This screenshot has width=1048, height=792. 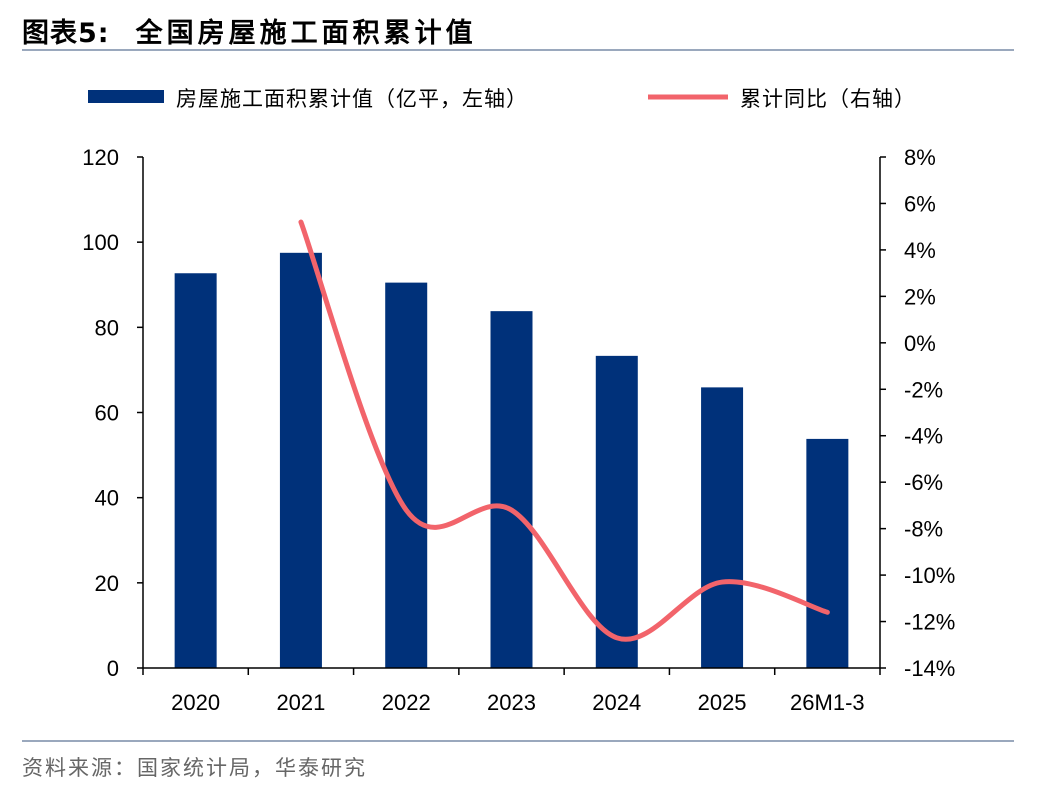 I want to click on bar-2024, so click(x=616, y=511).